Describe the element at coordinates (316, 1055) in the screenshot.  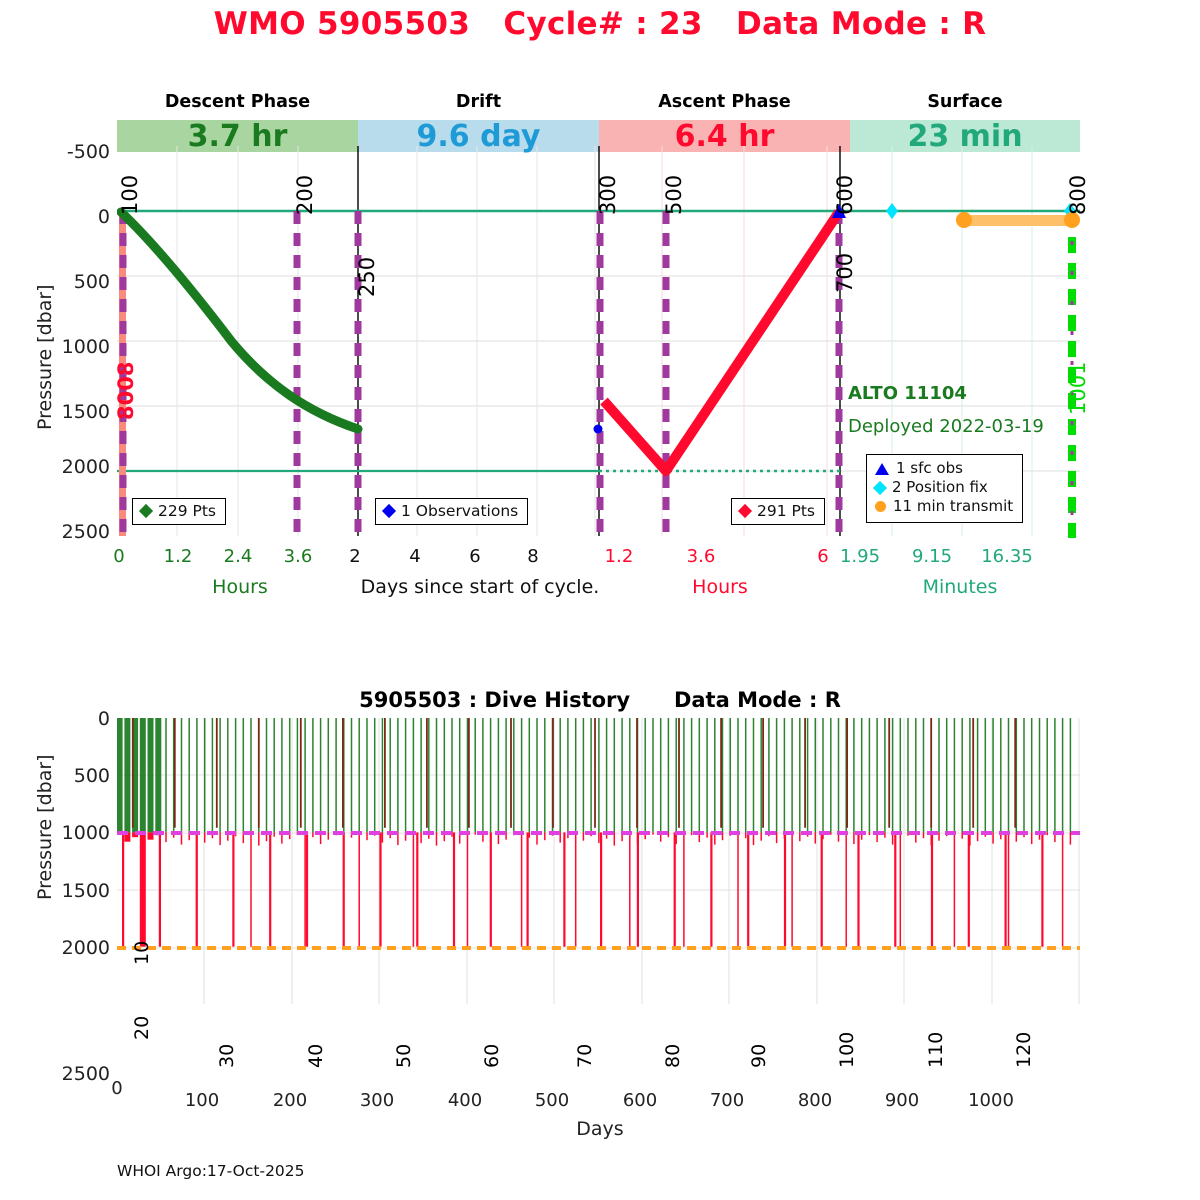
I see `cycle-label-40: 40` at that location.